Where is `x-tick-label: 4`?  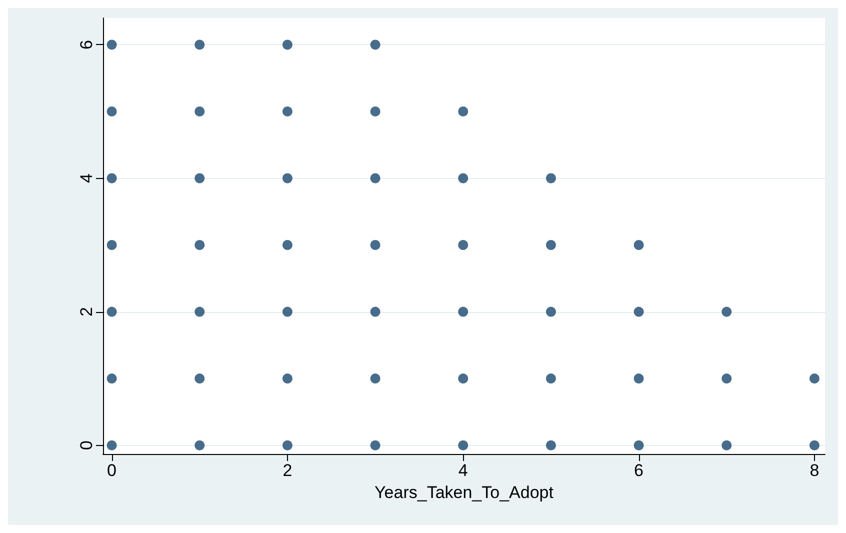
x-tick-label: 4 is located at coordinates (463, 470).